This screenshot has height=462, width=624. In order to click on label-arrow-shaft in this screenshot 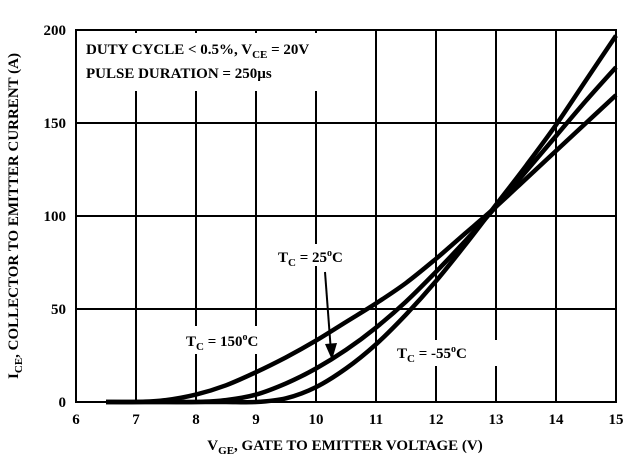, I will do `click(328, 312)`.